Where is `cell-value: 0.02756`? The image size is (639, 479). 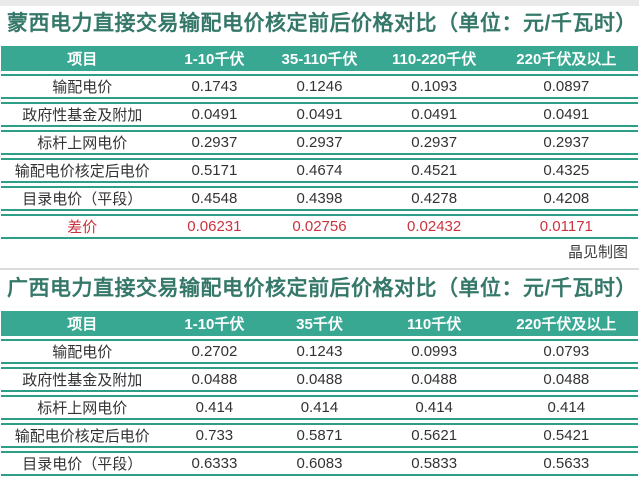
cell-value: 0.02756 is located at coordinates (319, 226).